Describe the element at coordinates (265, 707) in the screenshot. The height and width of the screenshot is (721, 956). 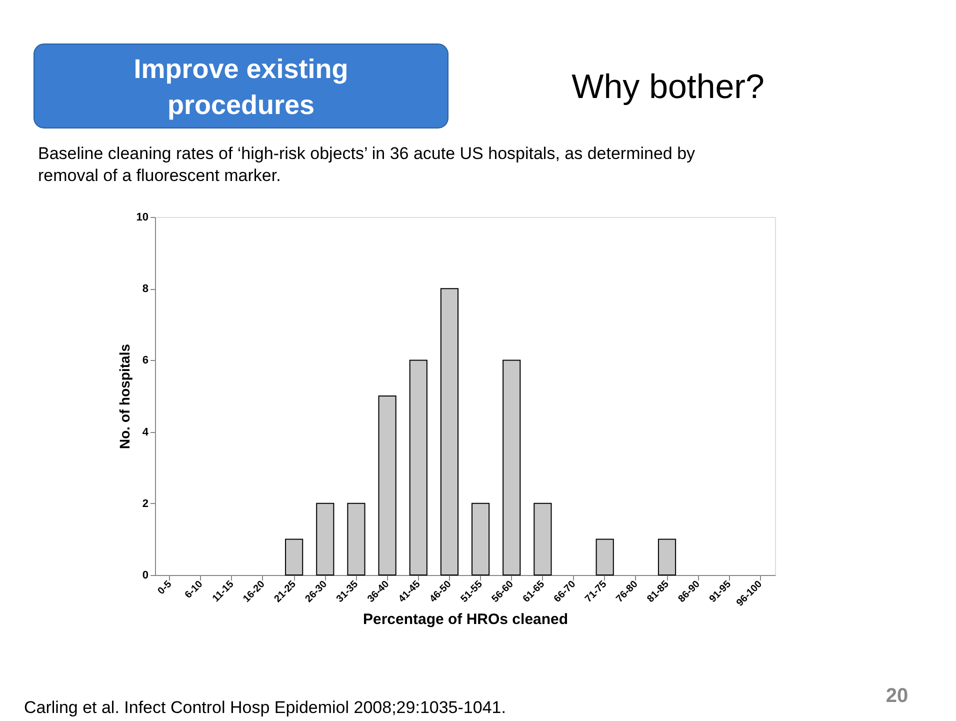
I see `text: Carling et al. Infect Control Hosp Epidemiol 2008;29:1035-1041.` at that location.